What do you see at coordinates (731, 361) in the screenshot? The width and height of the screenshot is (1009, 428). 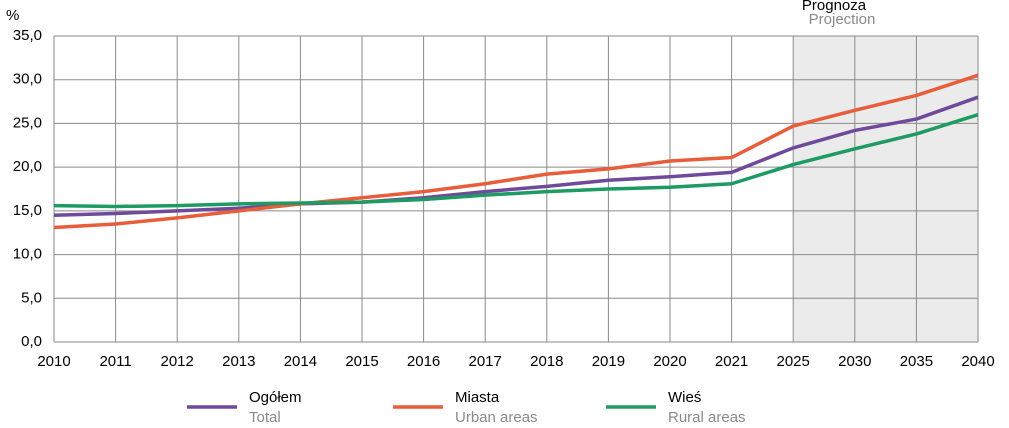 I see `x-tick-label: 2021` at bounding box center [731, 361].